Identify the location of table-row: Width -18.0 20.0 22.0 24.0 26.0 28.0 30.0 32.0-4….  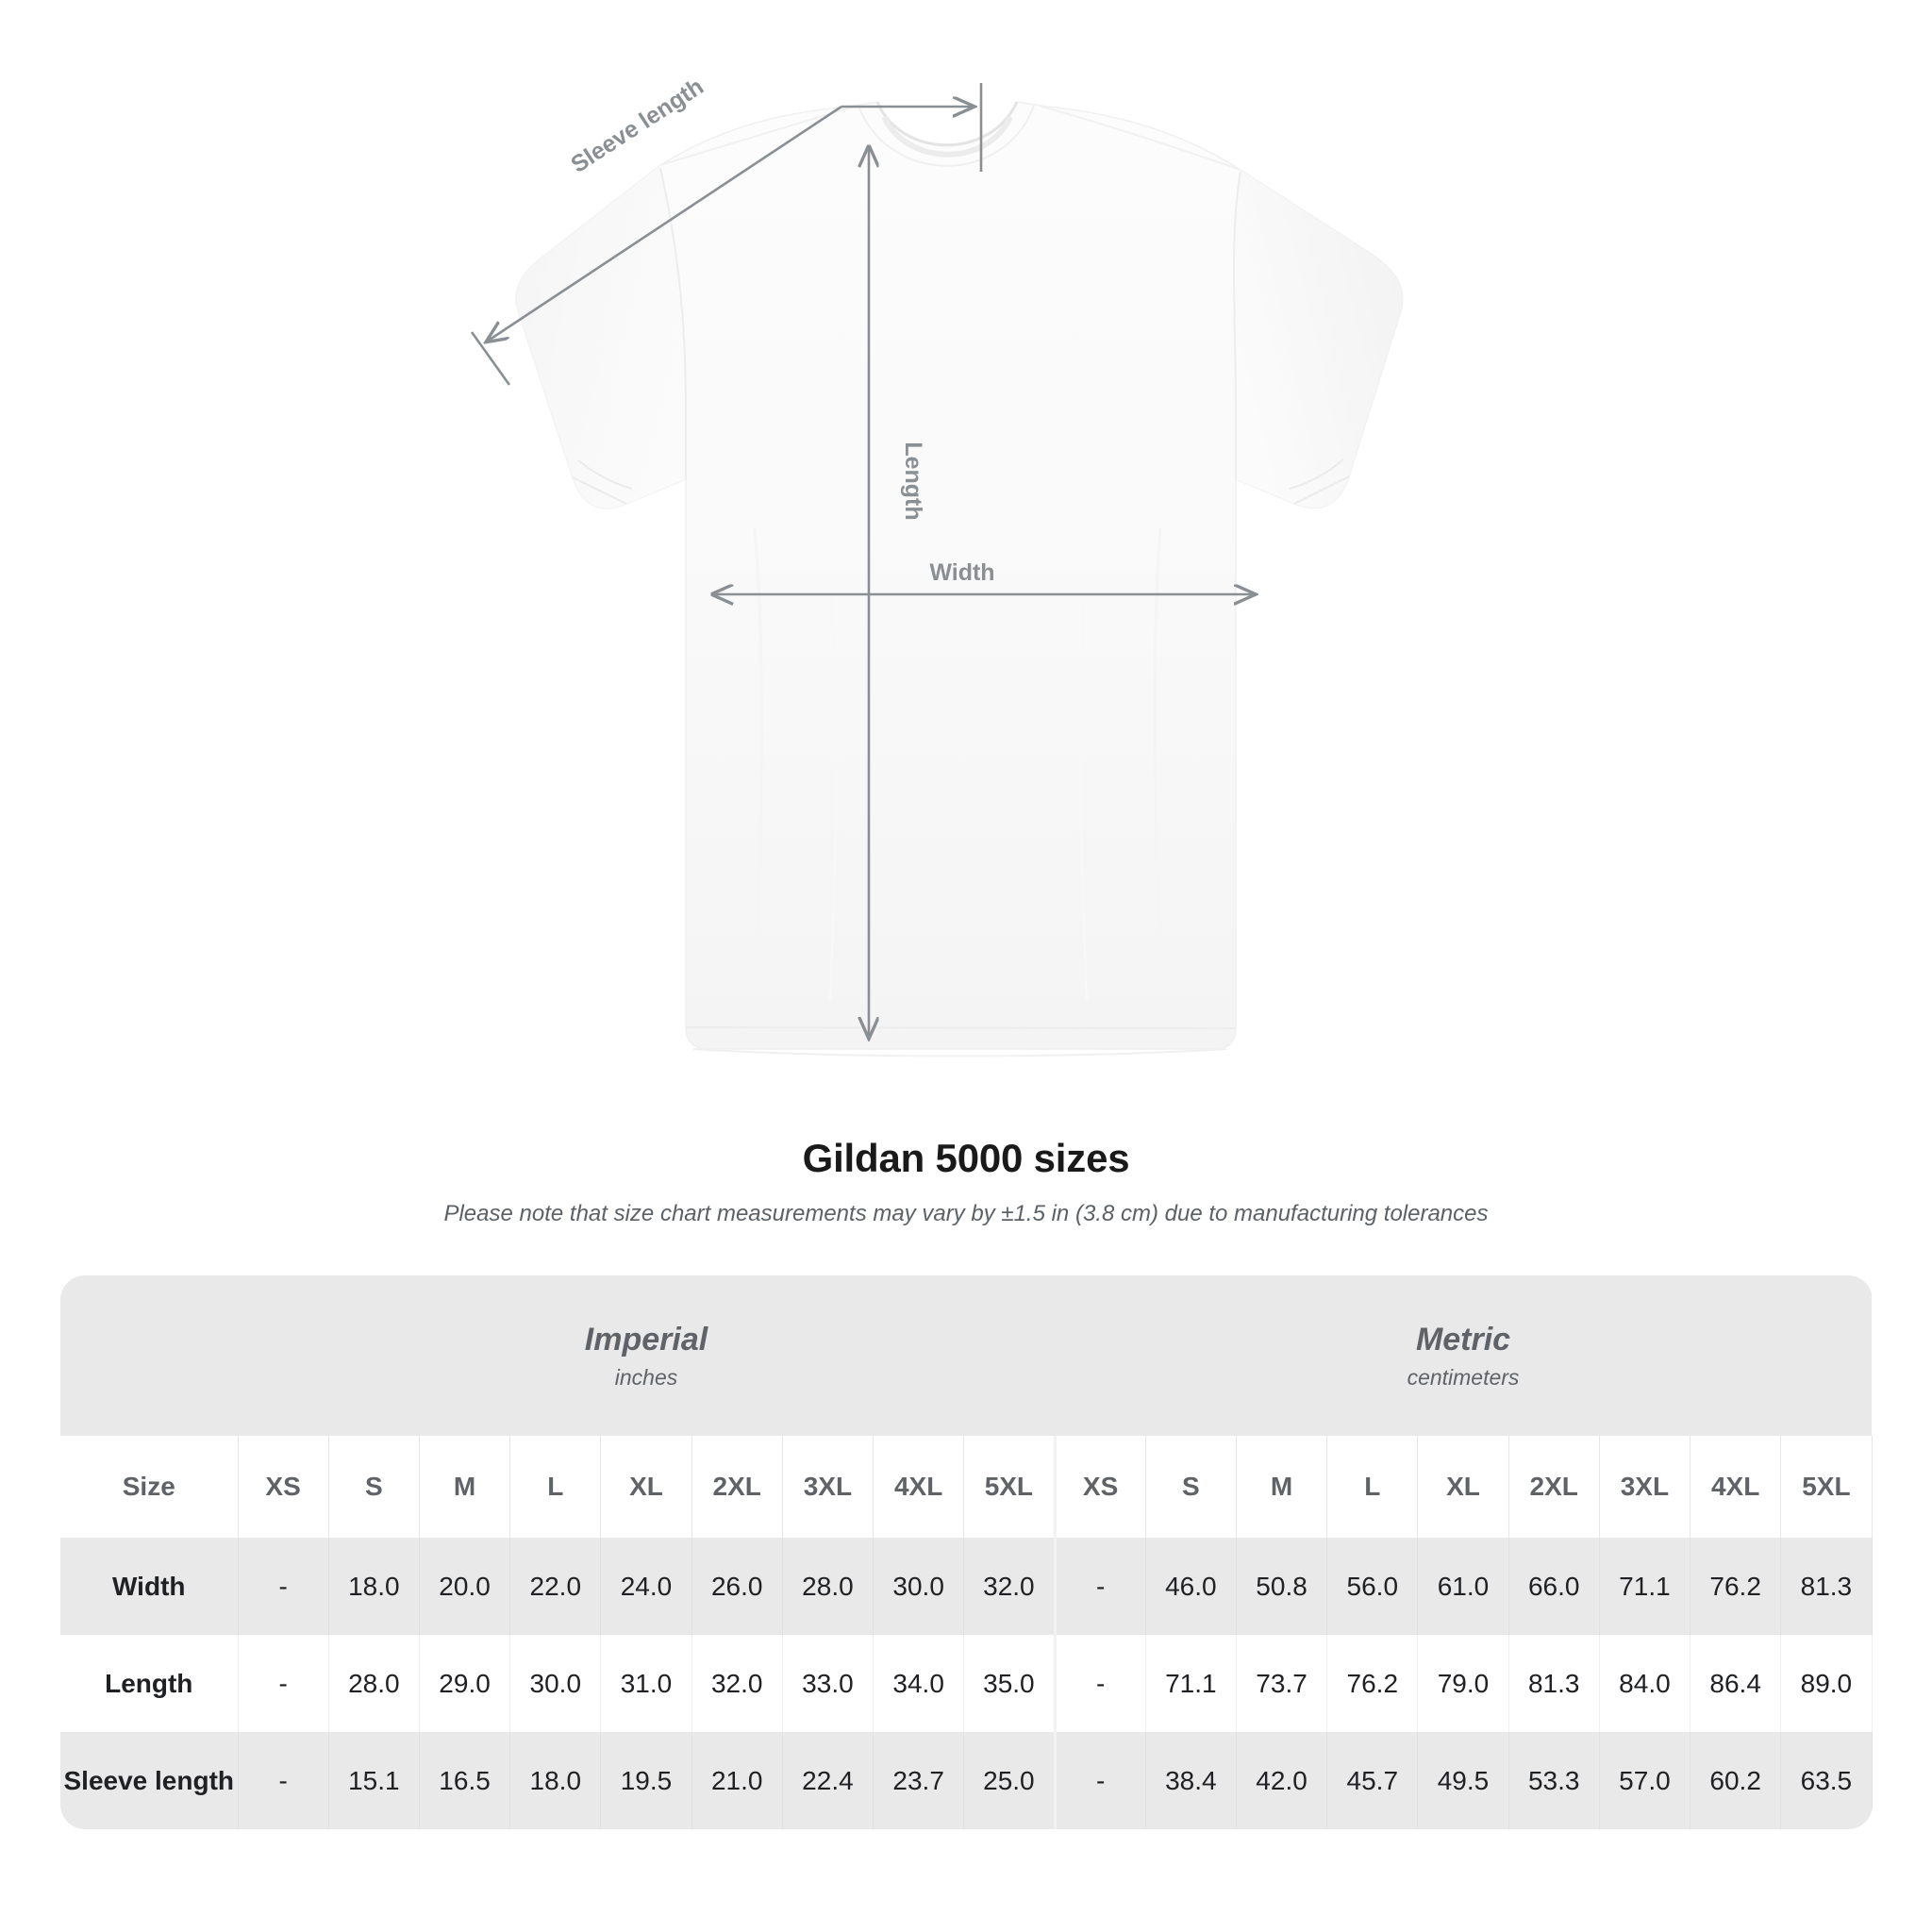
(967, 1586).